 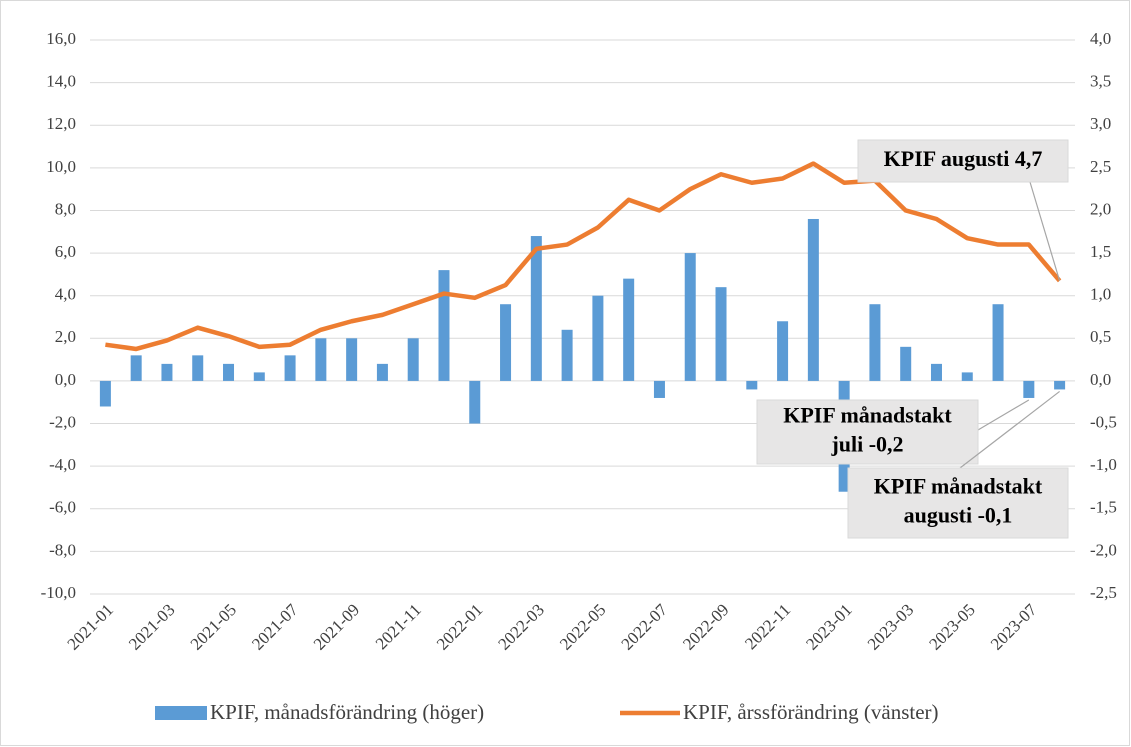 I want to click on annotation-text: juli -0,2, so click(x=866, y=444).